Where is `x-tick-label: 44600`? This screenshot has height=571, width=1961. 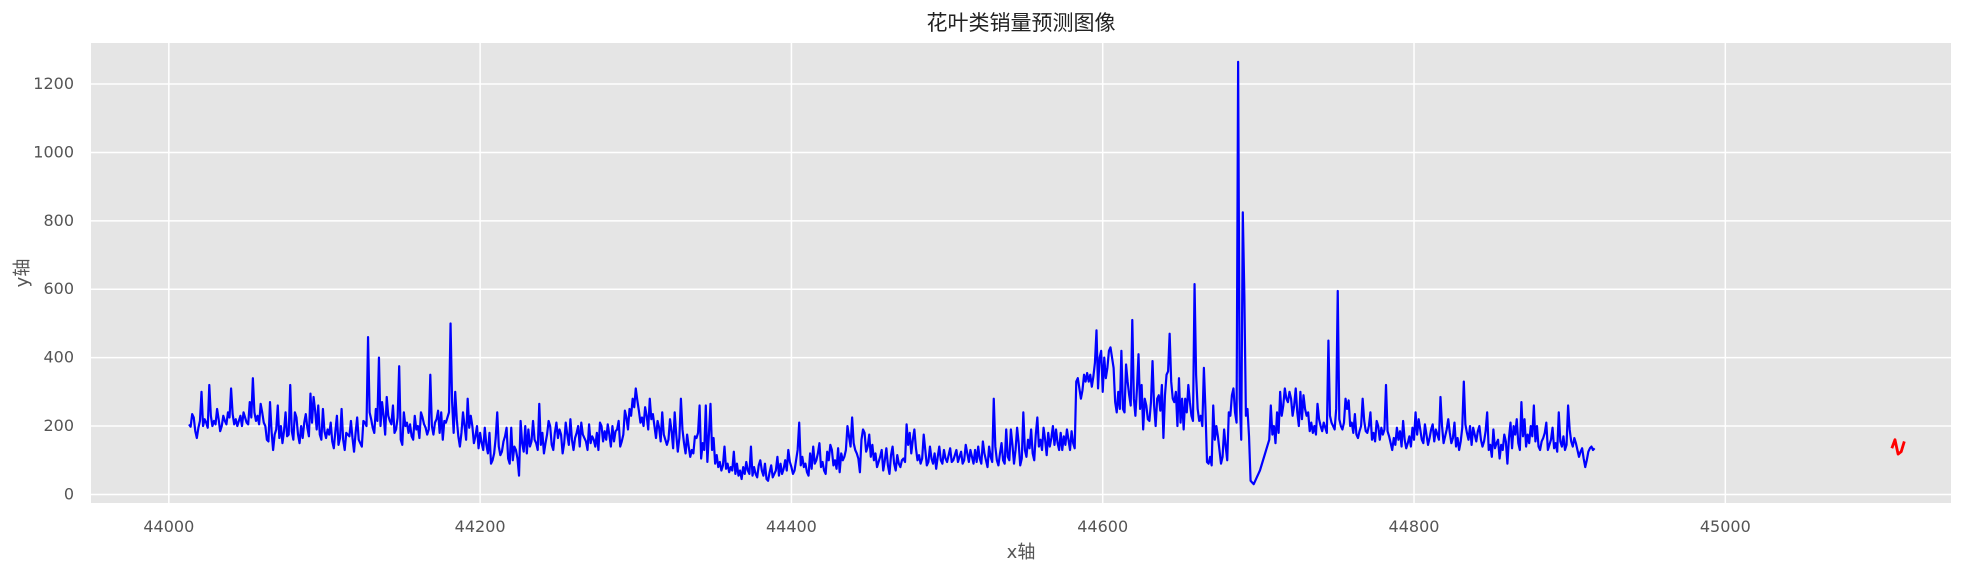
x-tick-label: 44600 is located at coordinates (1102, 526).